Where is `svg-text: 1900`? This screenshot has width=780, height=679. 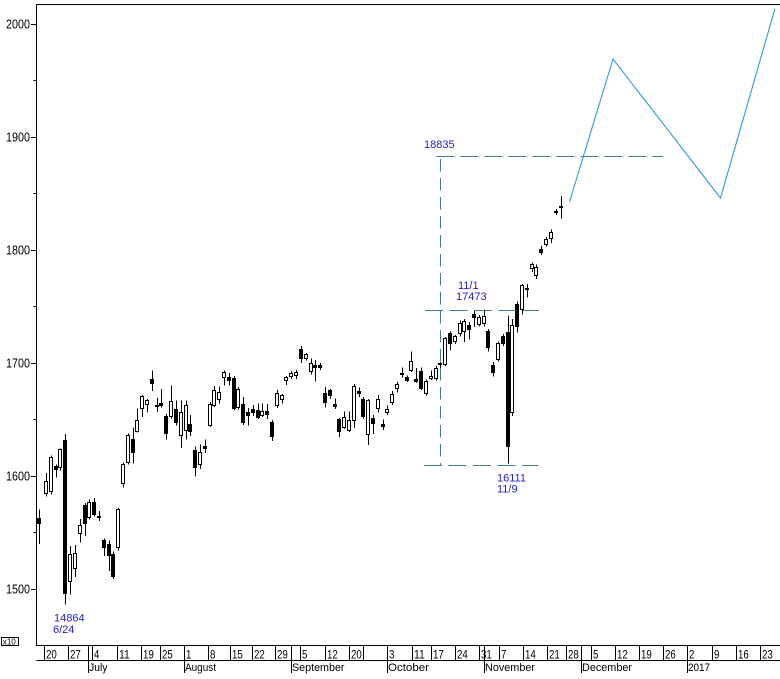
svg-text: 1900 is located at coordinates (18, 138).